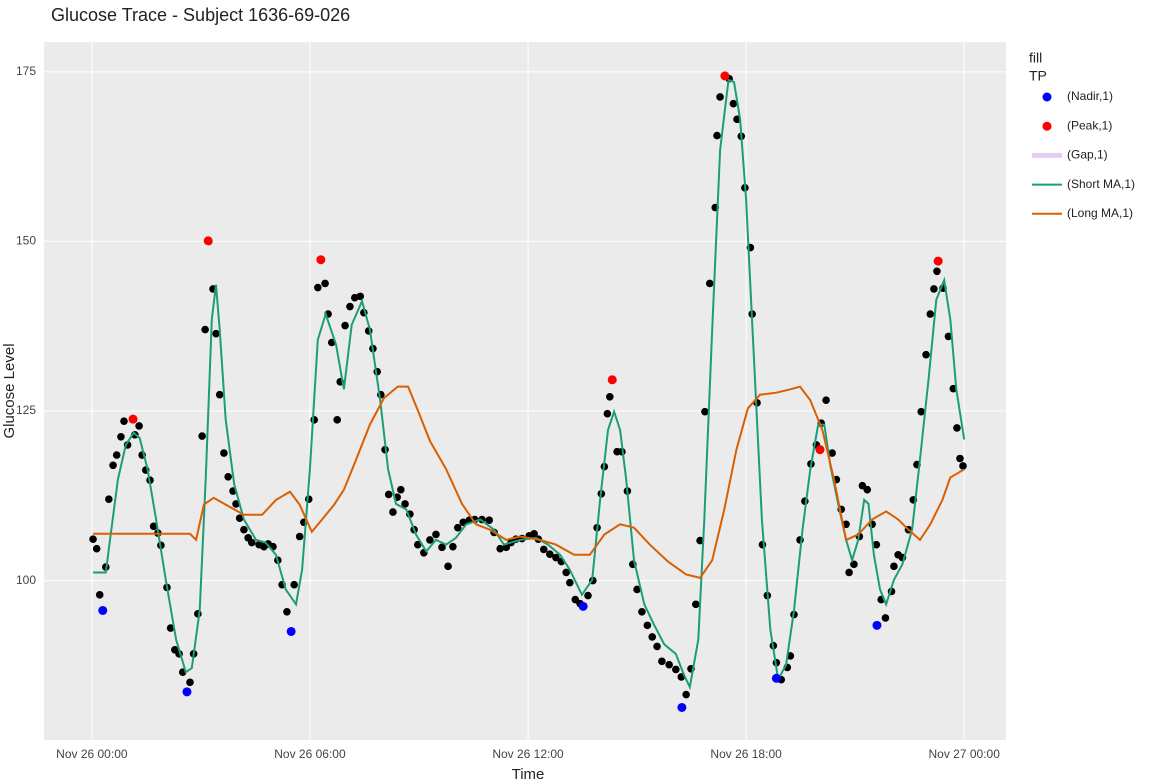 The width and height of the screenshot is (1158, 783). Describe the element at coordinates (965, 754) in the screenshot. I see `x-tick-label: Nov 27 00:00` at that location.